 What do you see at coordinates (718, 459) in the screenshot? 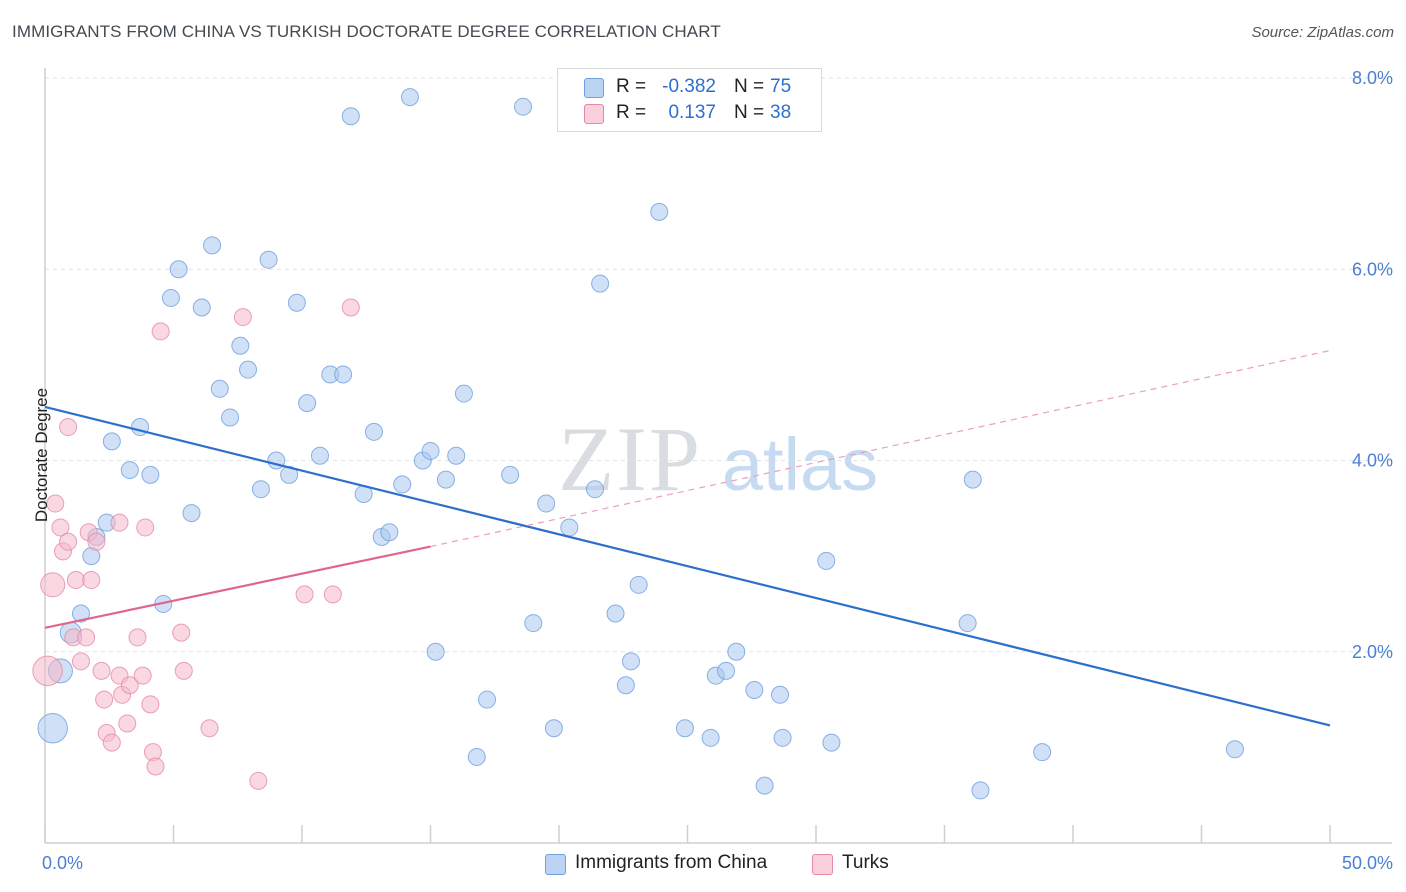
I see `watermark: ZIP atlas` at bounding box center [718, 459].